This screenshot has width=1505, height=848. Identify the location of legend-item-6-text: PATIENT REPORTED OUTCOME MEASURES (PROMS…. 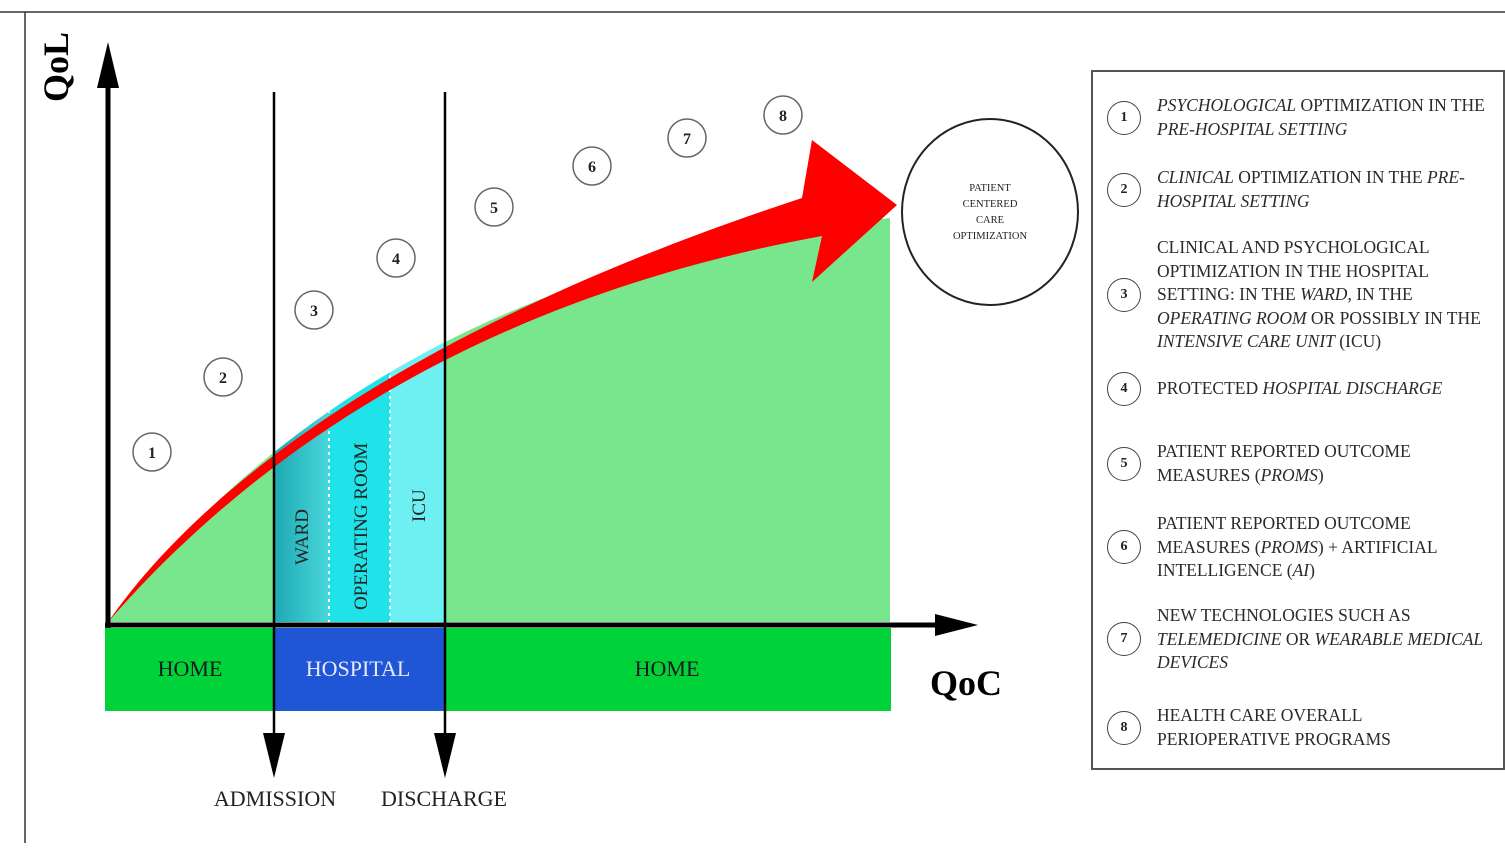
(1327, 547).